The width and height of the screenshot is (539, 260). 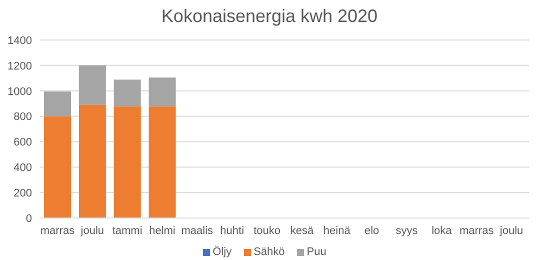 What do you see at coordinates (162, 230) in the screenshot?
I see `x-tick-label: helmi` at bounding box center [162, 230].